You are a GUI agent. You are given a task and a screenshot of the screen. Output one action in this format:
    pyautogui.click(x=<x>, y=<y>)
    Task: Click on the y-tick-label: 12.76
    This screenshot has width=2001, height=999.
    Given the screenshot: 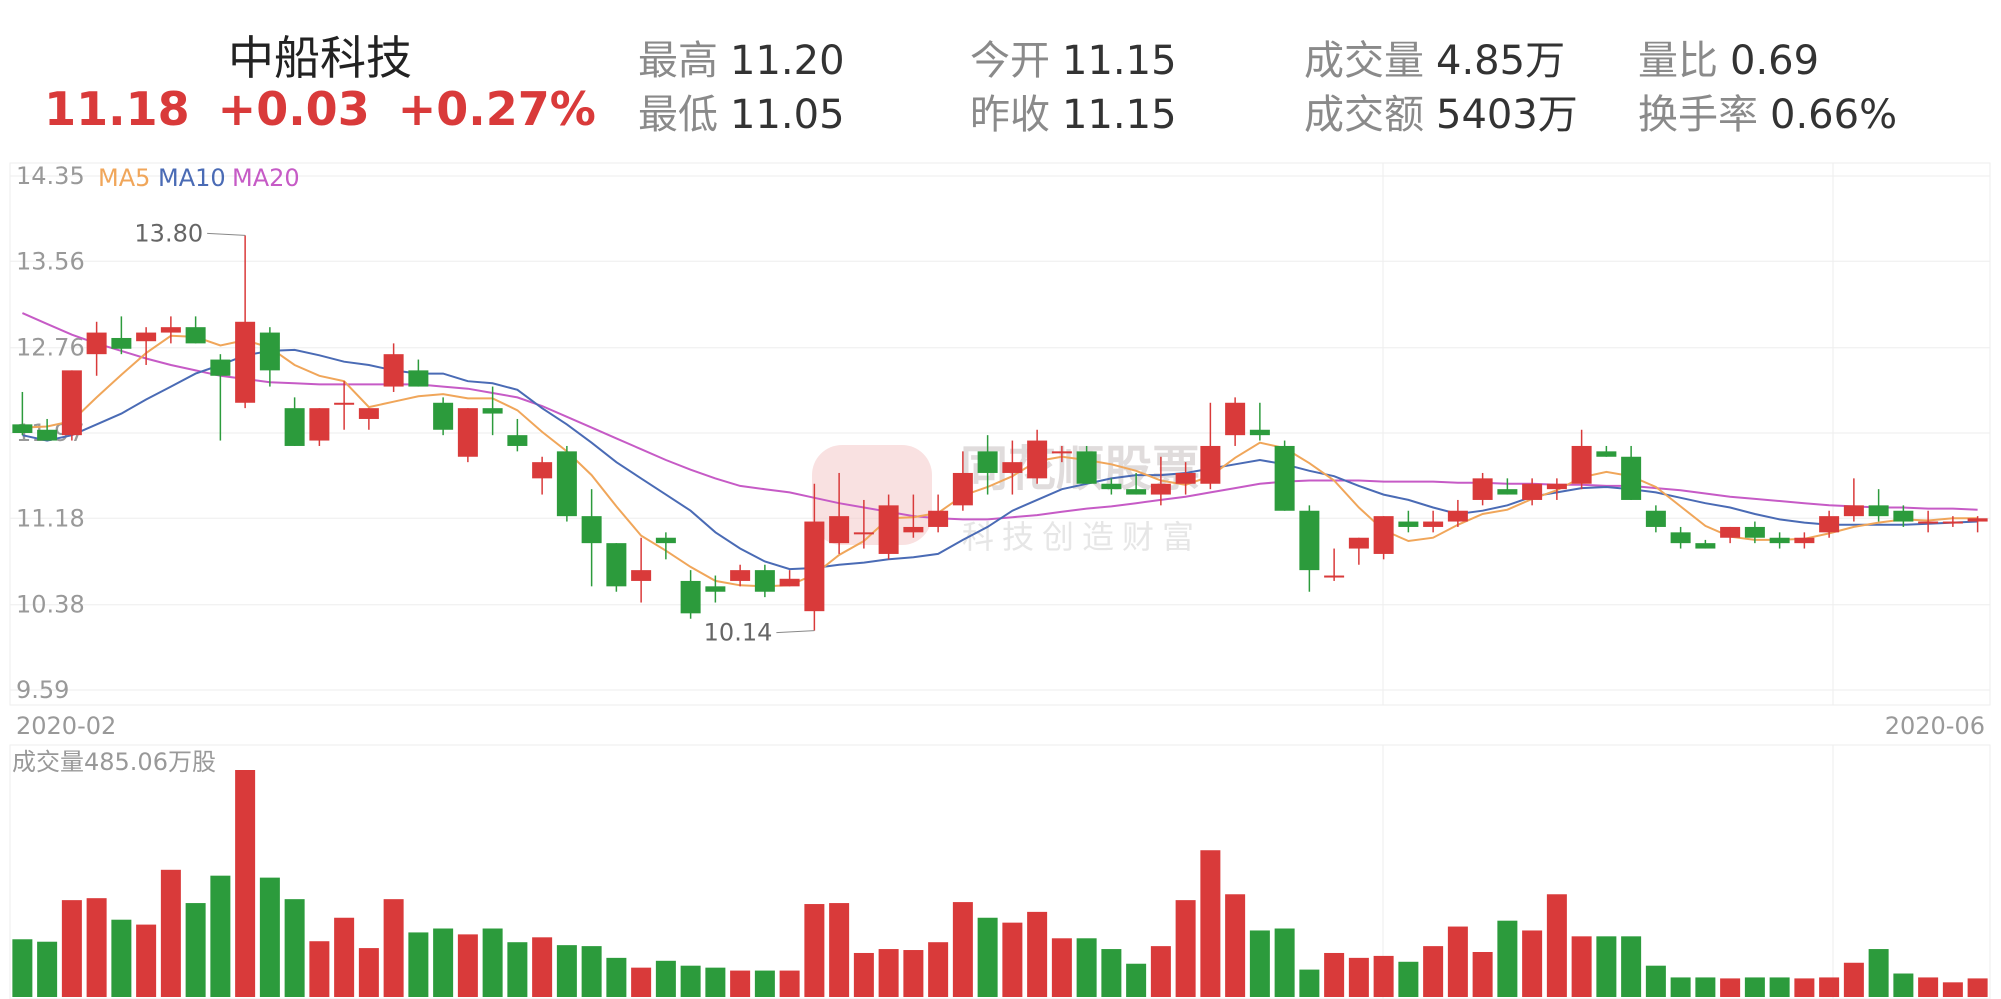 What is the action you would take?
    pyautogui.click(x=50, y=348)
    